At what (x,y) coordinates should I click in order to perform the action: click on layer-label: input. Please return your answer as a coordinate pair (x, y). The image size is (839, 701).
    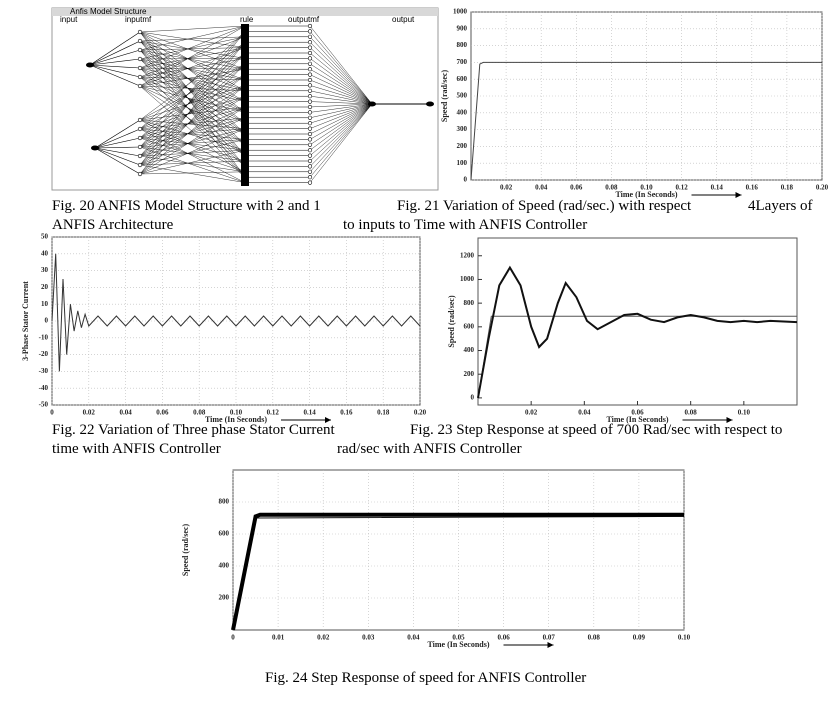
    Looking at the image, I should click on (69, 19).